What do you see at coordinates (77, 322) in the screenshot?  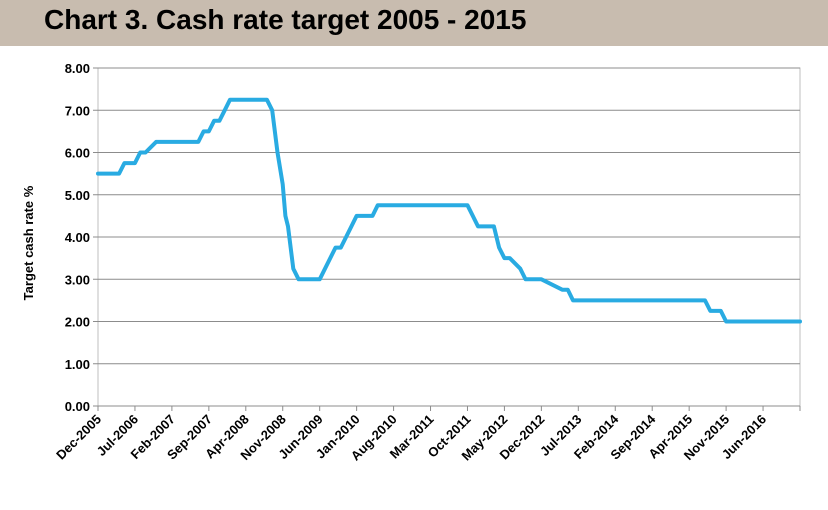 I see `y-tick-label: 2.00` at bounding box center [77, 322].